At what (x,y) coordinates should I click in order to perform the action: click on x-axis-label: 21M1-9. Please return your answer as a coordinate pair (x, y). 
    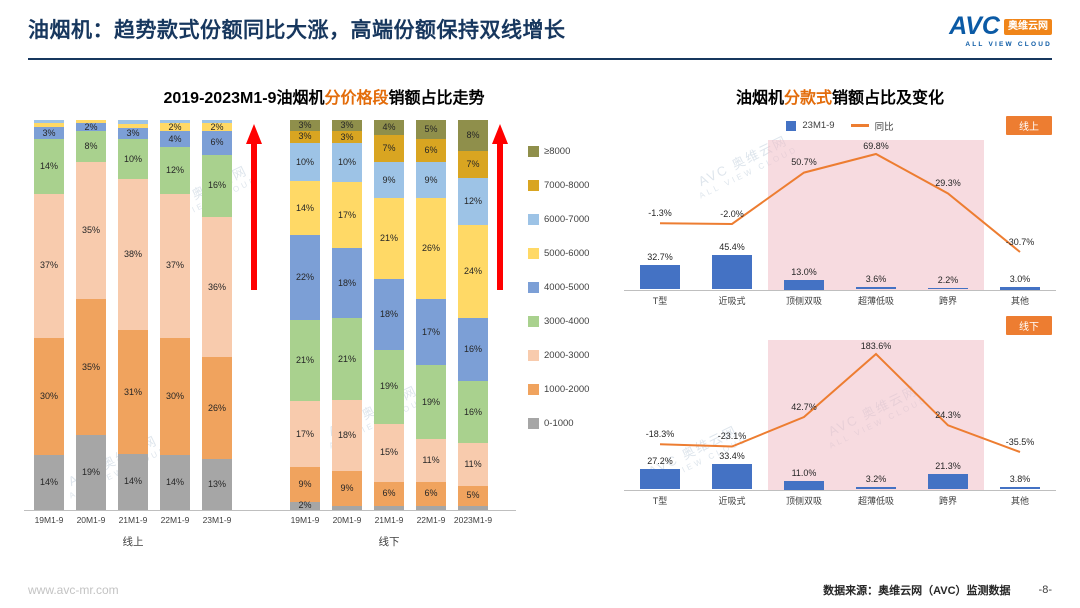
    Looking at the image, I should click on (133, 519).